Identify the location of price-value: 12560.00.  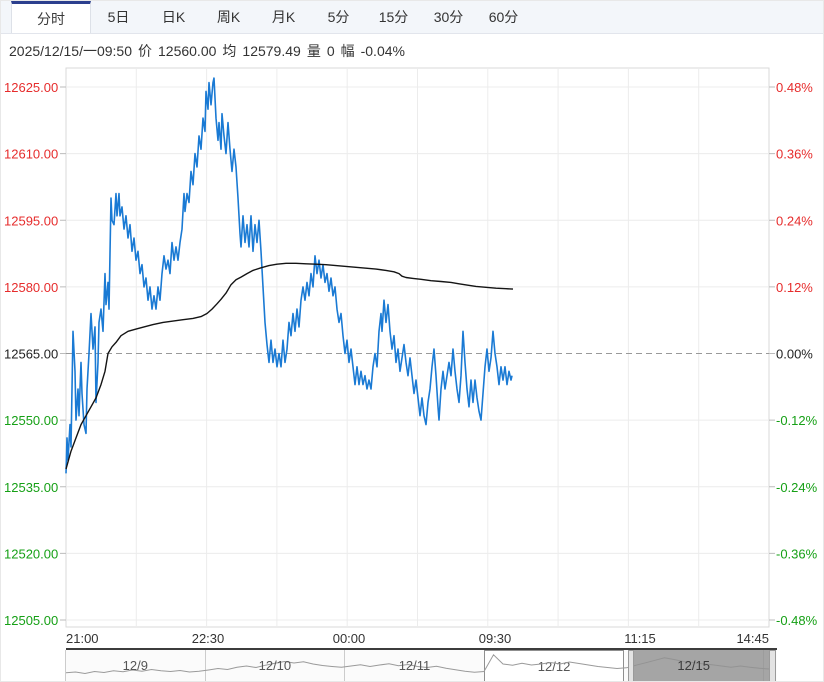
(187, 50).